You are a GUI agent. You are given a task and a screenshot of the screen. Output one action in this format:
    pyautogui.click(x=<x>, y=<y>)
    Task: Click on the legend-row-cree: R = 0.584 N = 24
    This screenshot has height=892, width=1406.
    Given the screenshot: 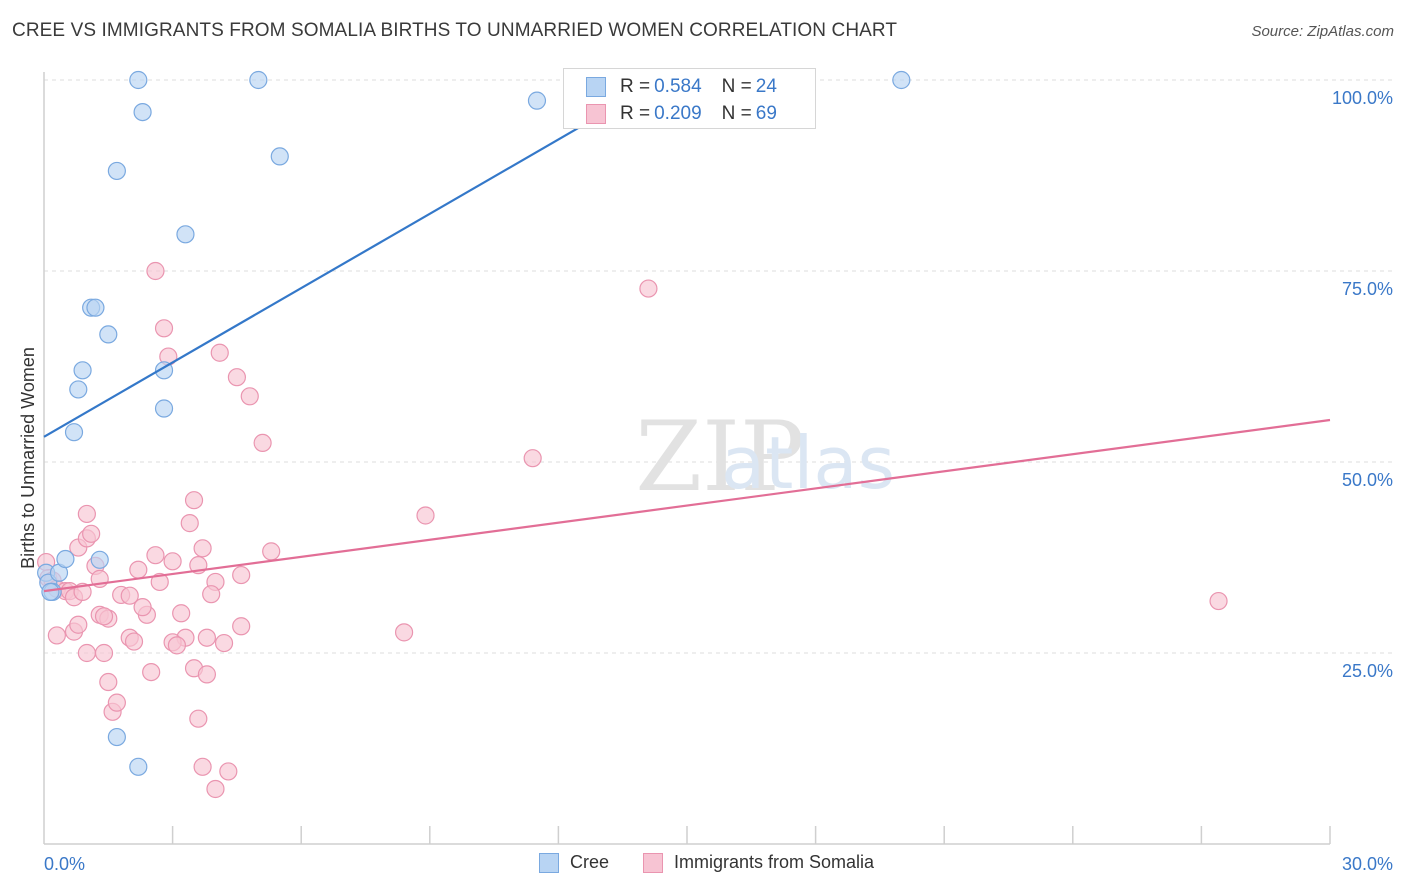 What is the action you would take?
    pyautogui.click(x=681, y=87)
    